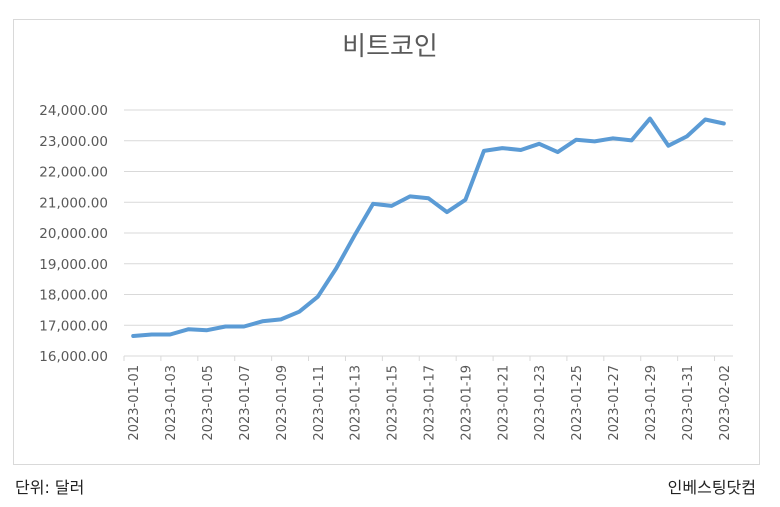 This screenshot has height=507, width=780. What do you see at coordinates (73, 203) in the screenshot?
I see `y-tick-label: 21,000.00` at bounding box center [73, 203].